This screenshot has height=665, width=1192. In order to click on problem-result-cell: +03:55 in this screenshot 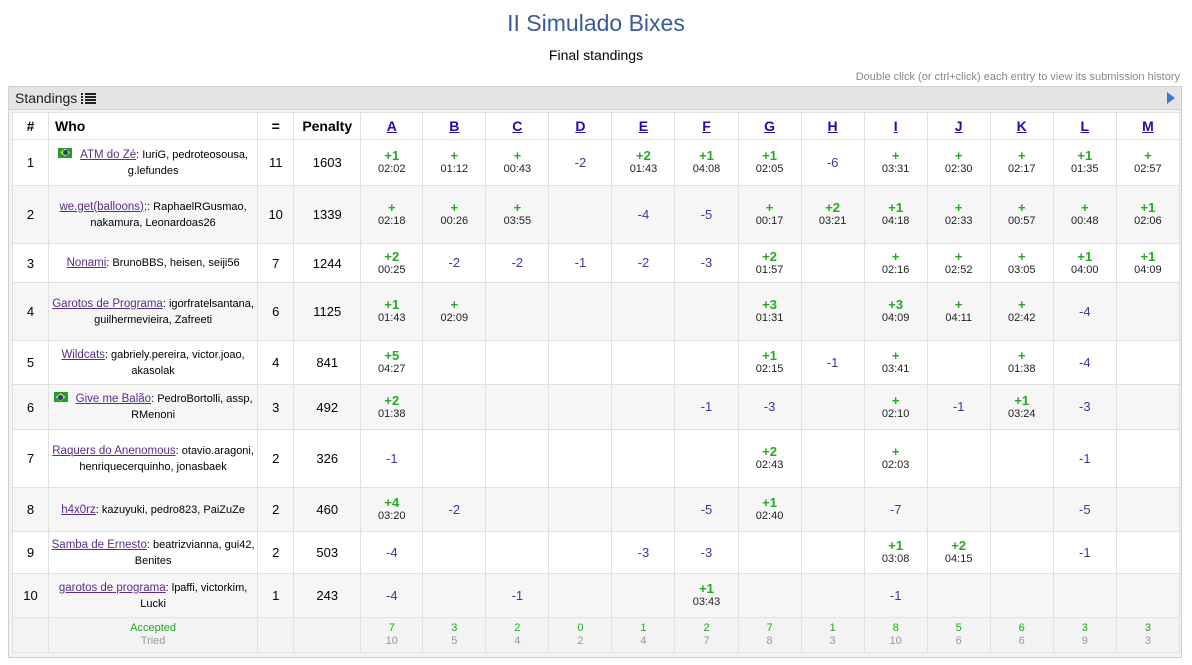, I will do `click(517, 214)`.